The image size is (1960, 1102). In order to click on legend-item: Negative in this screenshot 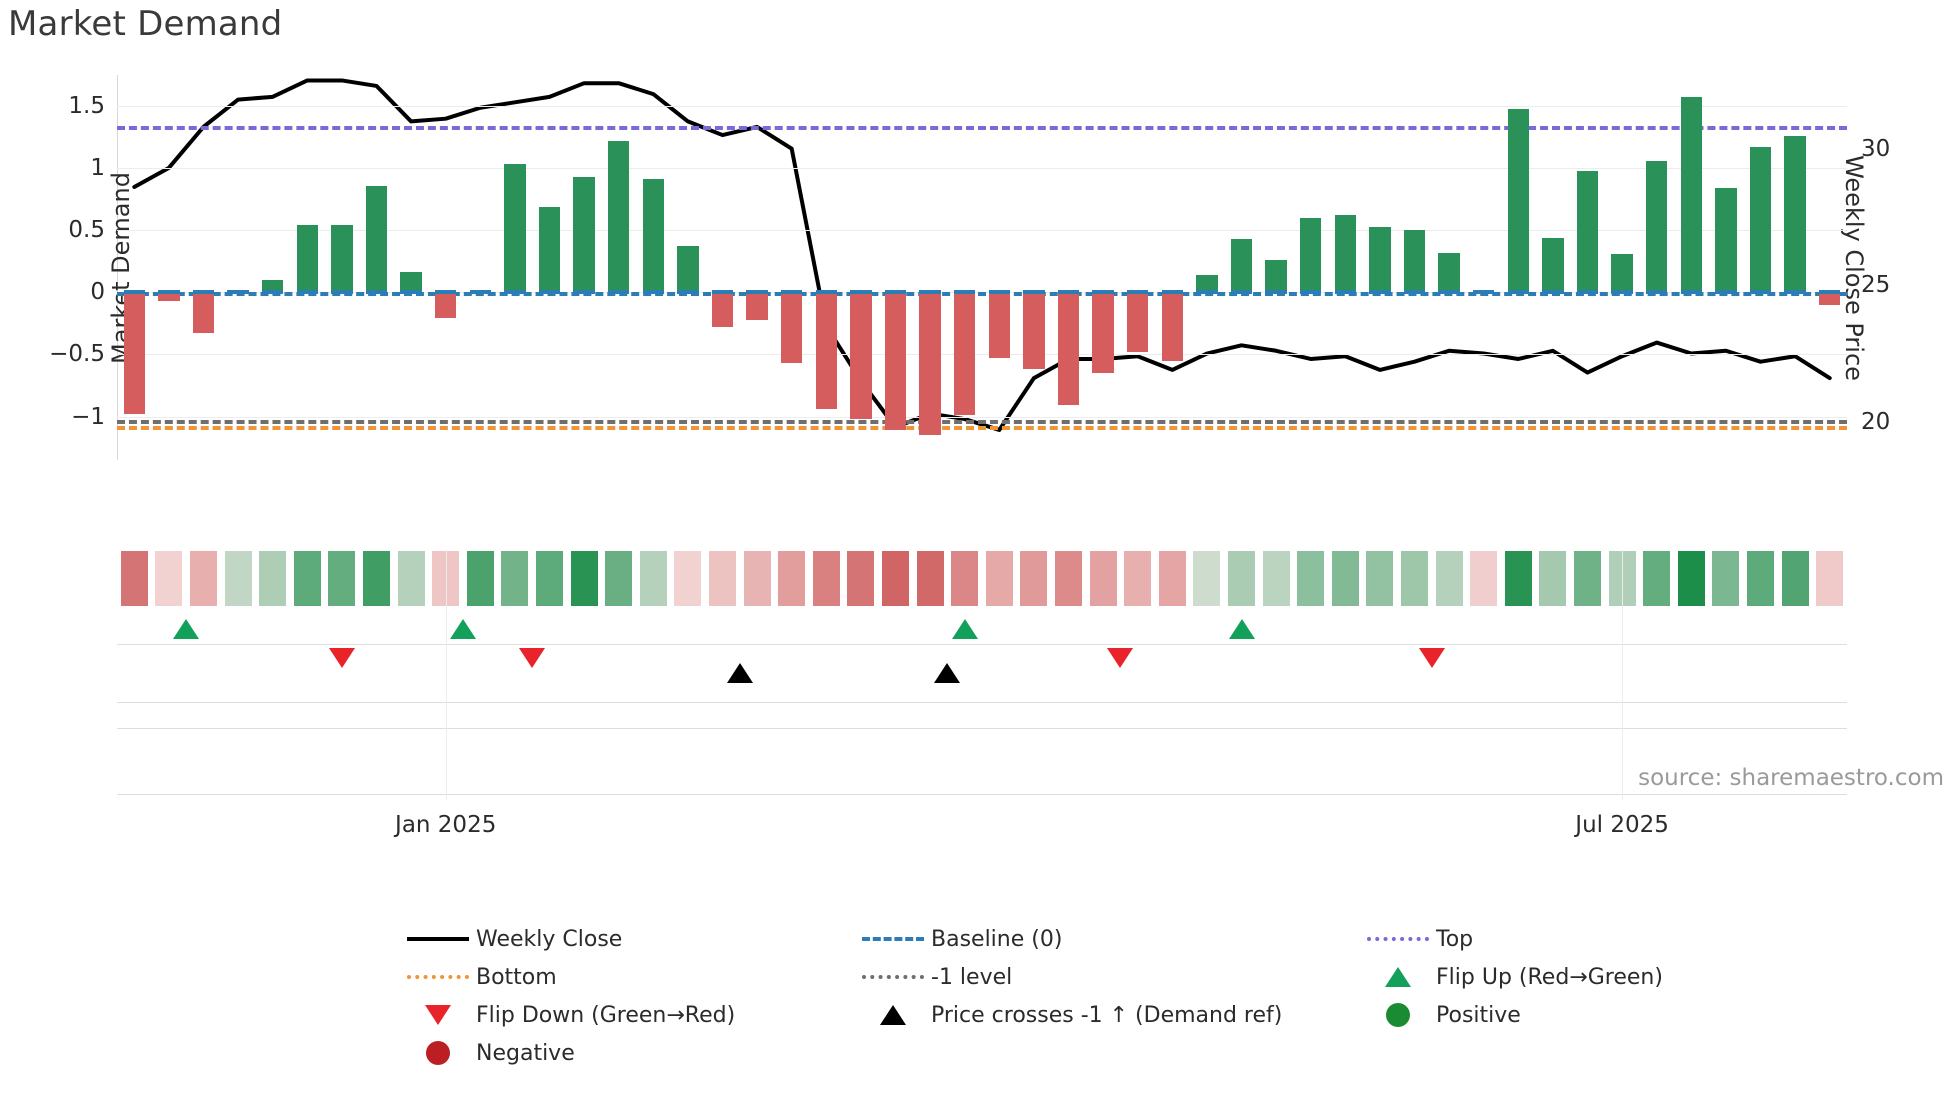, I will do `click(627, 1053)`.